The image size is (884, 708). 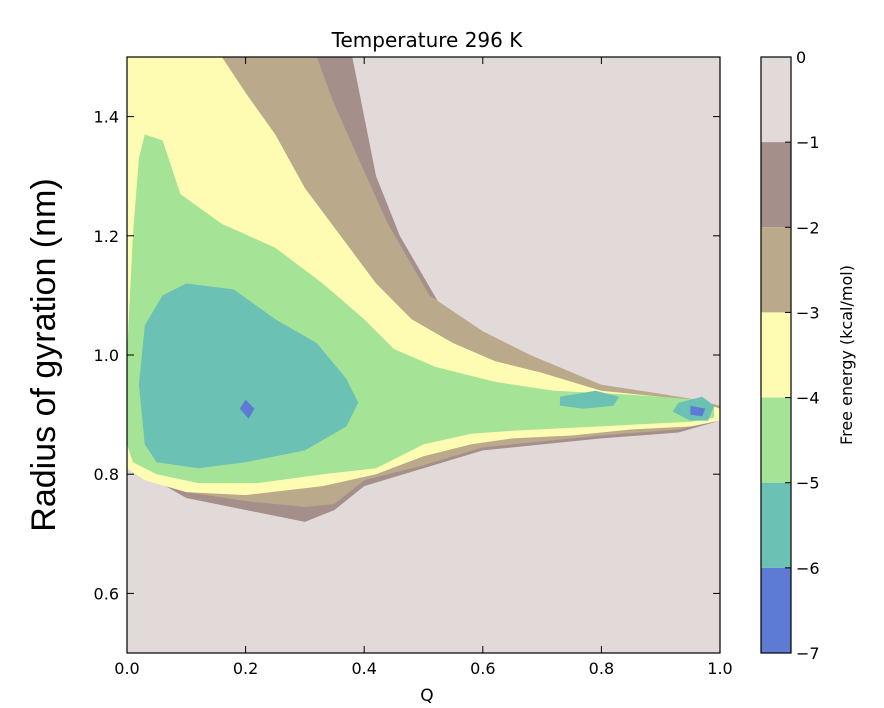 What do you see at coordinates (808, 398) in the screenshot?
I see `colorbar-tick-label: −4` at bounding box center [808, 398].